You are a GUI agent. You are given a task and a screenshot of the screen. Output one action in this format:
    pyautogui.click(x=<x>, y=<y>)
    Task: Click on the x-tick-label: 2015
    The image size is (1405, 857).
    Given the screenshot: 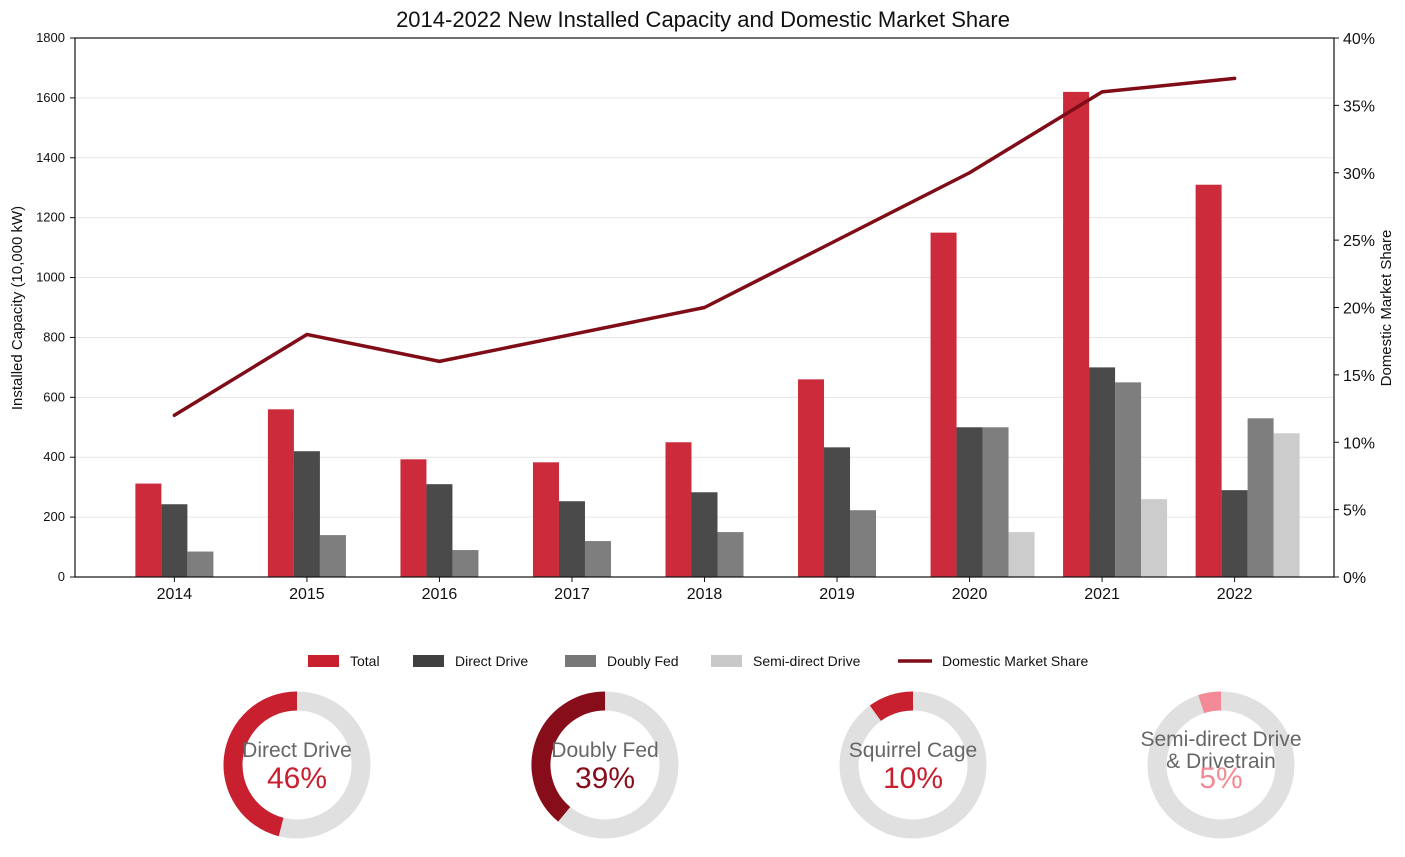 What is the action you would take?
    pyautogui.click(x=307, y=594)
    